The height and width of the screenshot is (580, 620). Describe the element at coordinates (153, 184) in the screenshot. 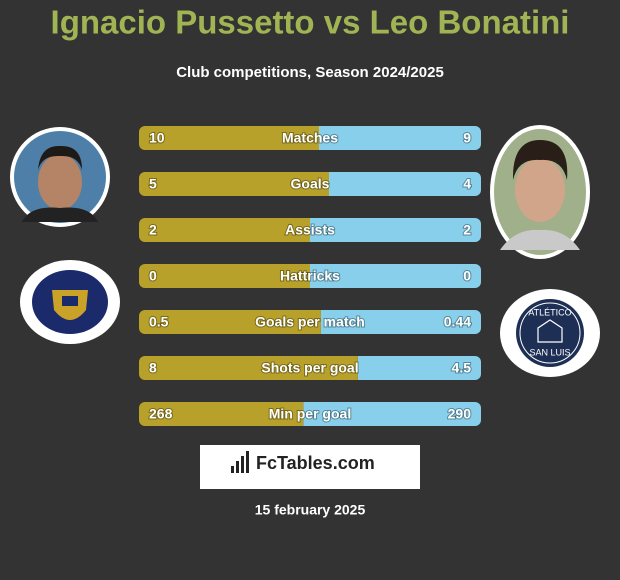

I see `left-value: 5` at that location.